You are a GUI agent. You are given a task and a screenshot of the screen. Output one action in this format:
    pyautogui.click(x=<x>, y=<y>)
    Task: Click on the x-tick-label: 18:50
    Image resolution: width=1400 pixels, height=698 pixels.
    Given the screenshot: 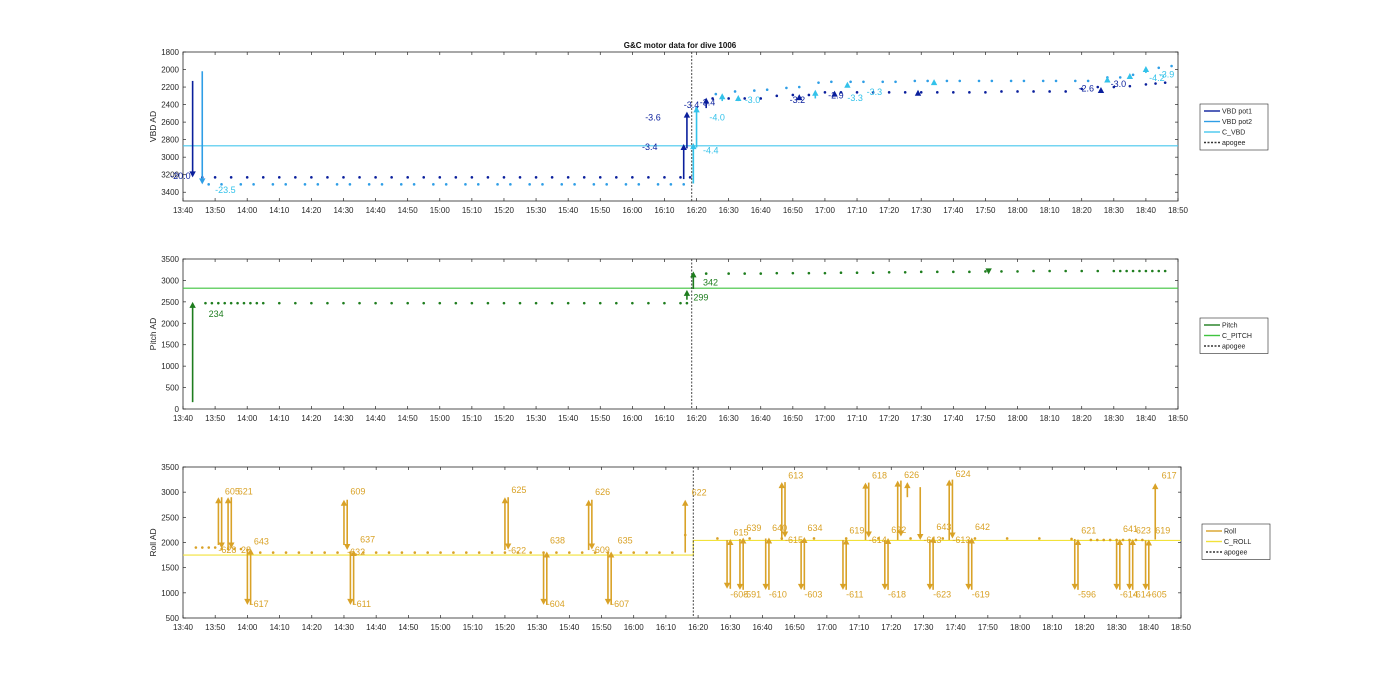 What is the action you would take?
    pyautogui.click(x=1178, y=418)
    